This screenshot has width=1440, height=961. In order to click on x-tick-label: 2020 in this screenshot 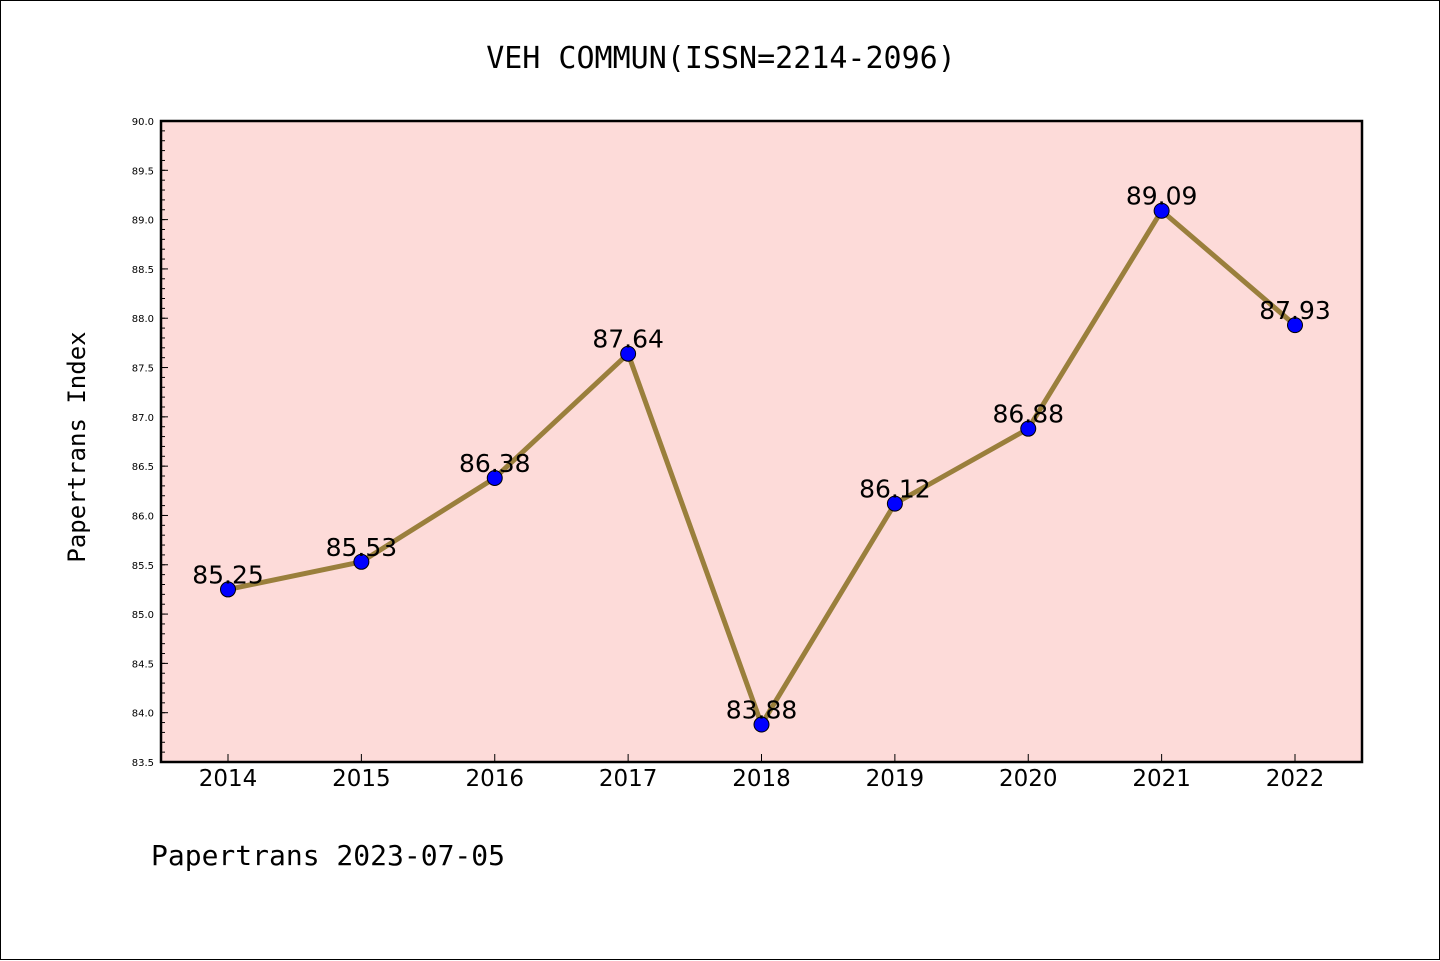, I will do `click(1028, 779)`.